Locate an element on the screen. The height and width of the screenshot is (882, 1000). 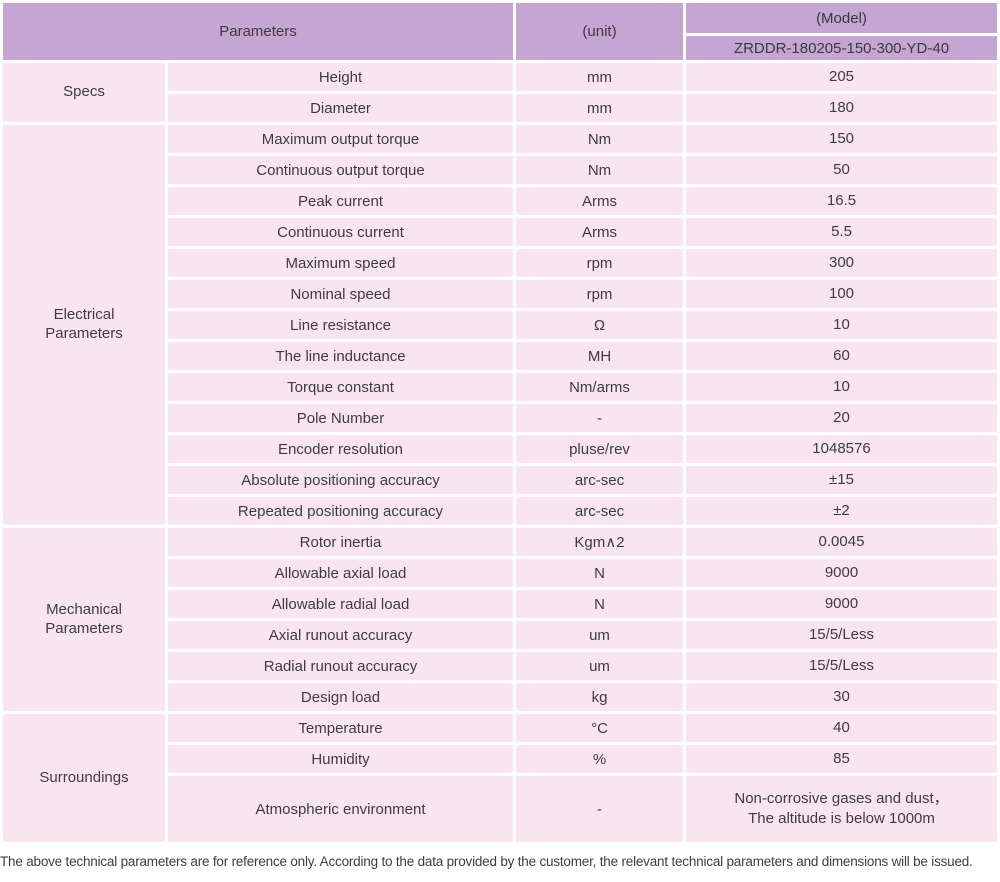
table-row: Maximum speed rpm 300 is located at coordinates (500, 263).